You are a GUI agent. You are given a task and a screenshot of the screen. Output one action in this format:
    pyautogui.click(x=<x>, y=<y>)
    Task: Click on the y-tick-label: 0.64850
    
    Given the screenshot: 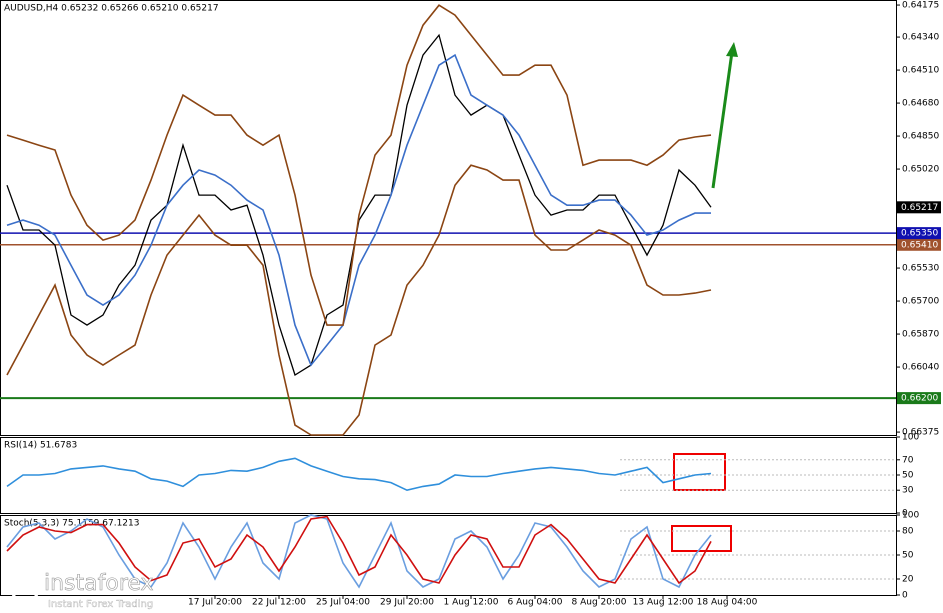 What is the action you would take?
    pyautogui.click(x=920, y=137)
    